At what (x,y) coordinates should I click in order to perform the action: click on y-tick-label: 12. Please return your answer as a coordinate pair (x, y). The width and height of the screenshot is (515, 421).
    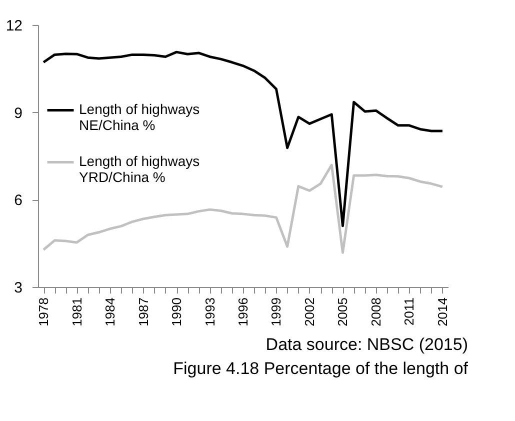
    Looking at the image, I should click on (14, 26).